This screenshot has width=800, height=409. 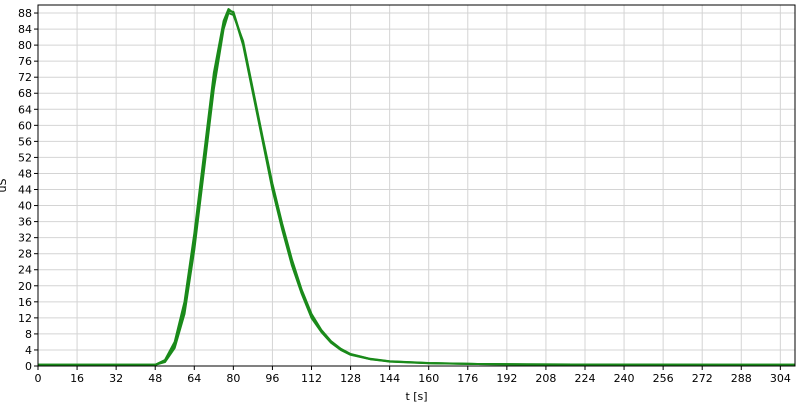 What do you see at coordinates (38, 378) in the screenshot?
I see `x-tick-label: 0` at bounding box center [38, 378].